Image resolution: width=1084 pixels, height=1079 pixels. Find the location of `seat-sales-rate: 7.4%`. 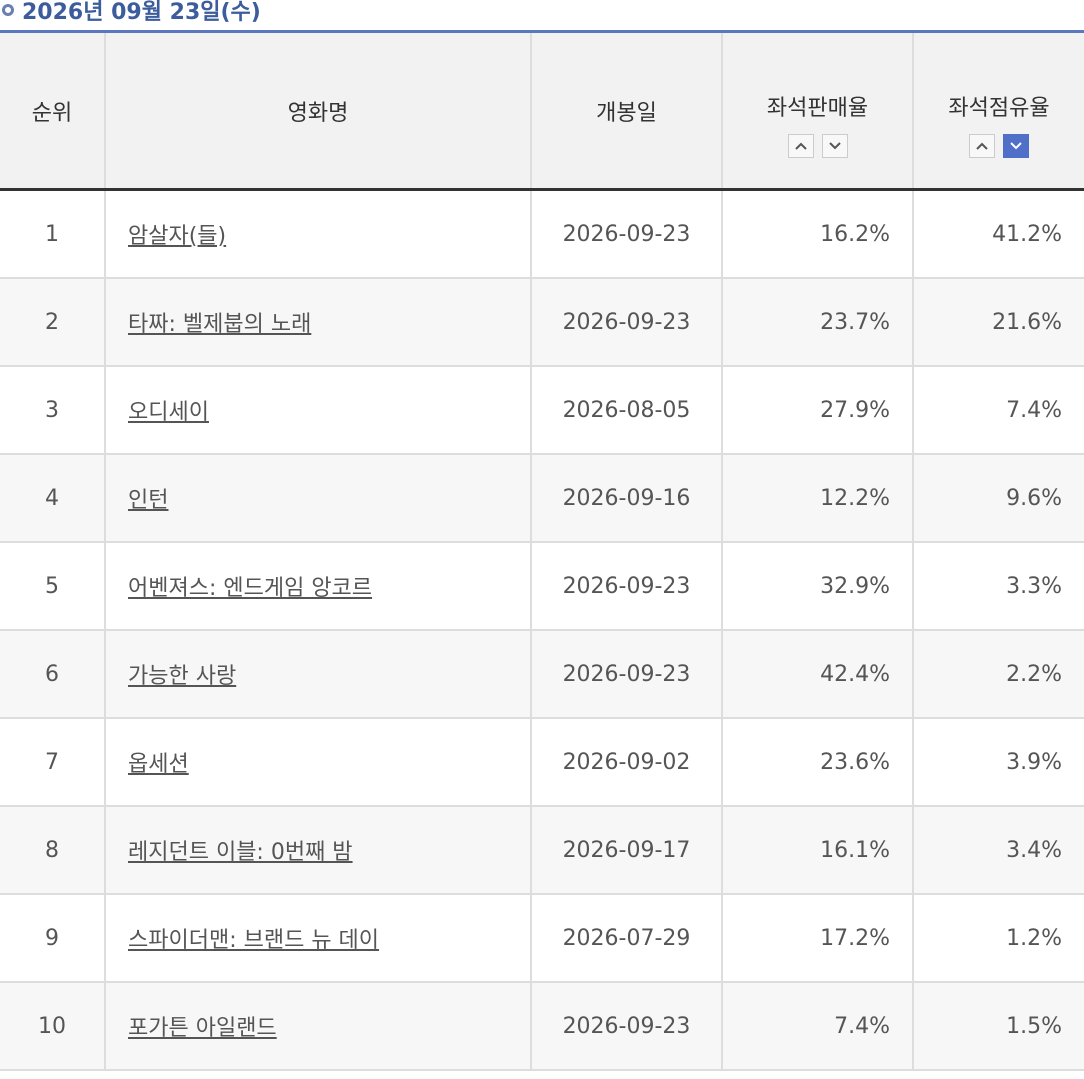

seat-sales-rate: 7.4% is located at coordinates (862, 1026).